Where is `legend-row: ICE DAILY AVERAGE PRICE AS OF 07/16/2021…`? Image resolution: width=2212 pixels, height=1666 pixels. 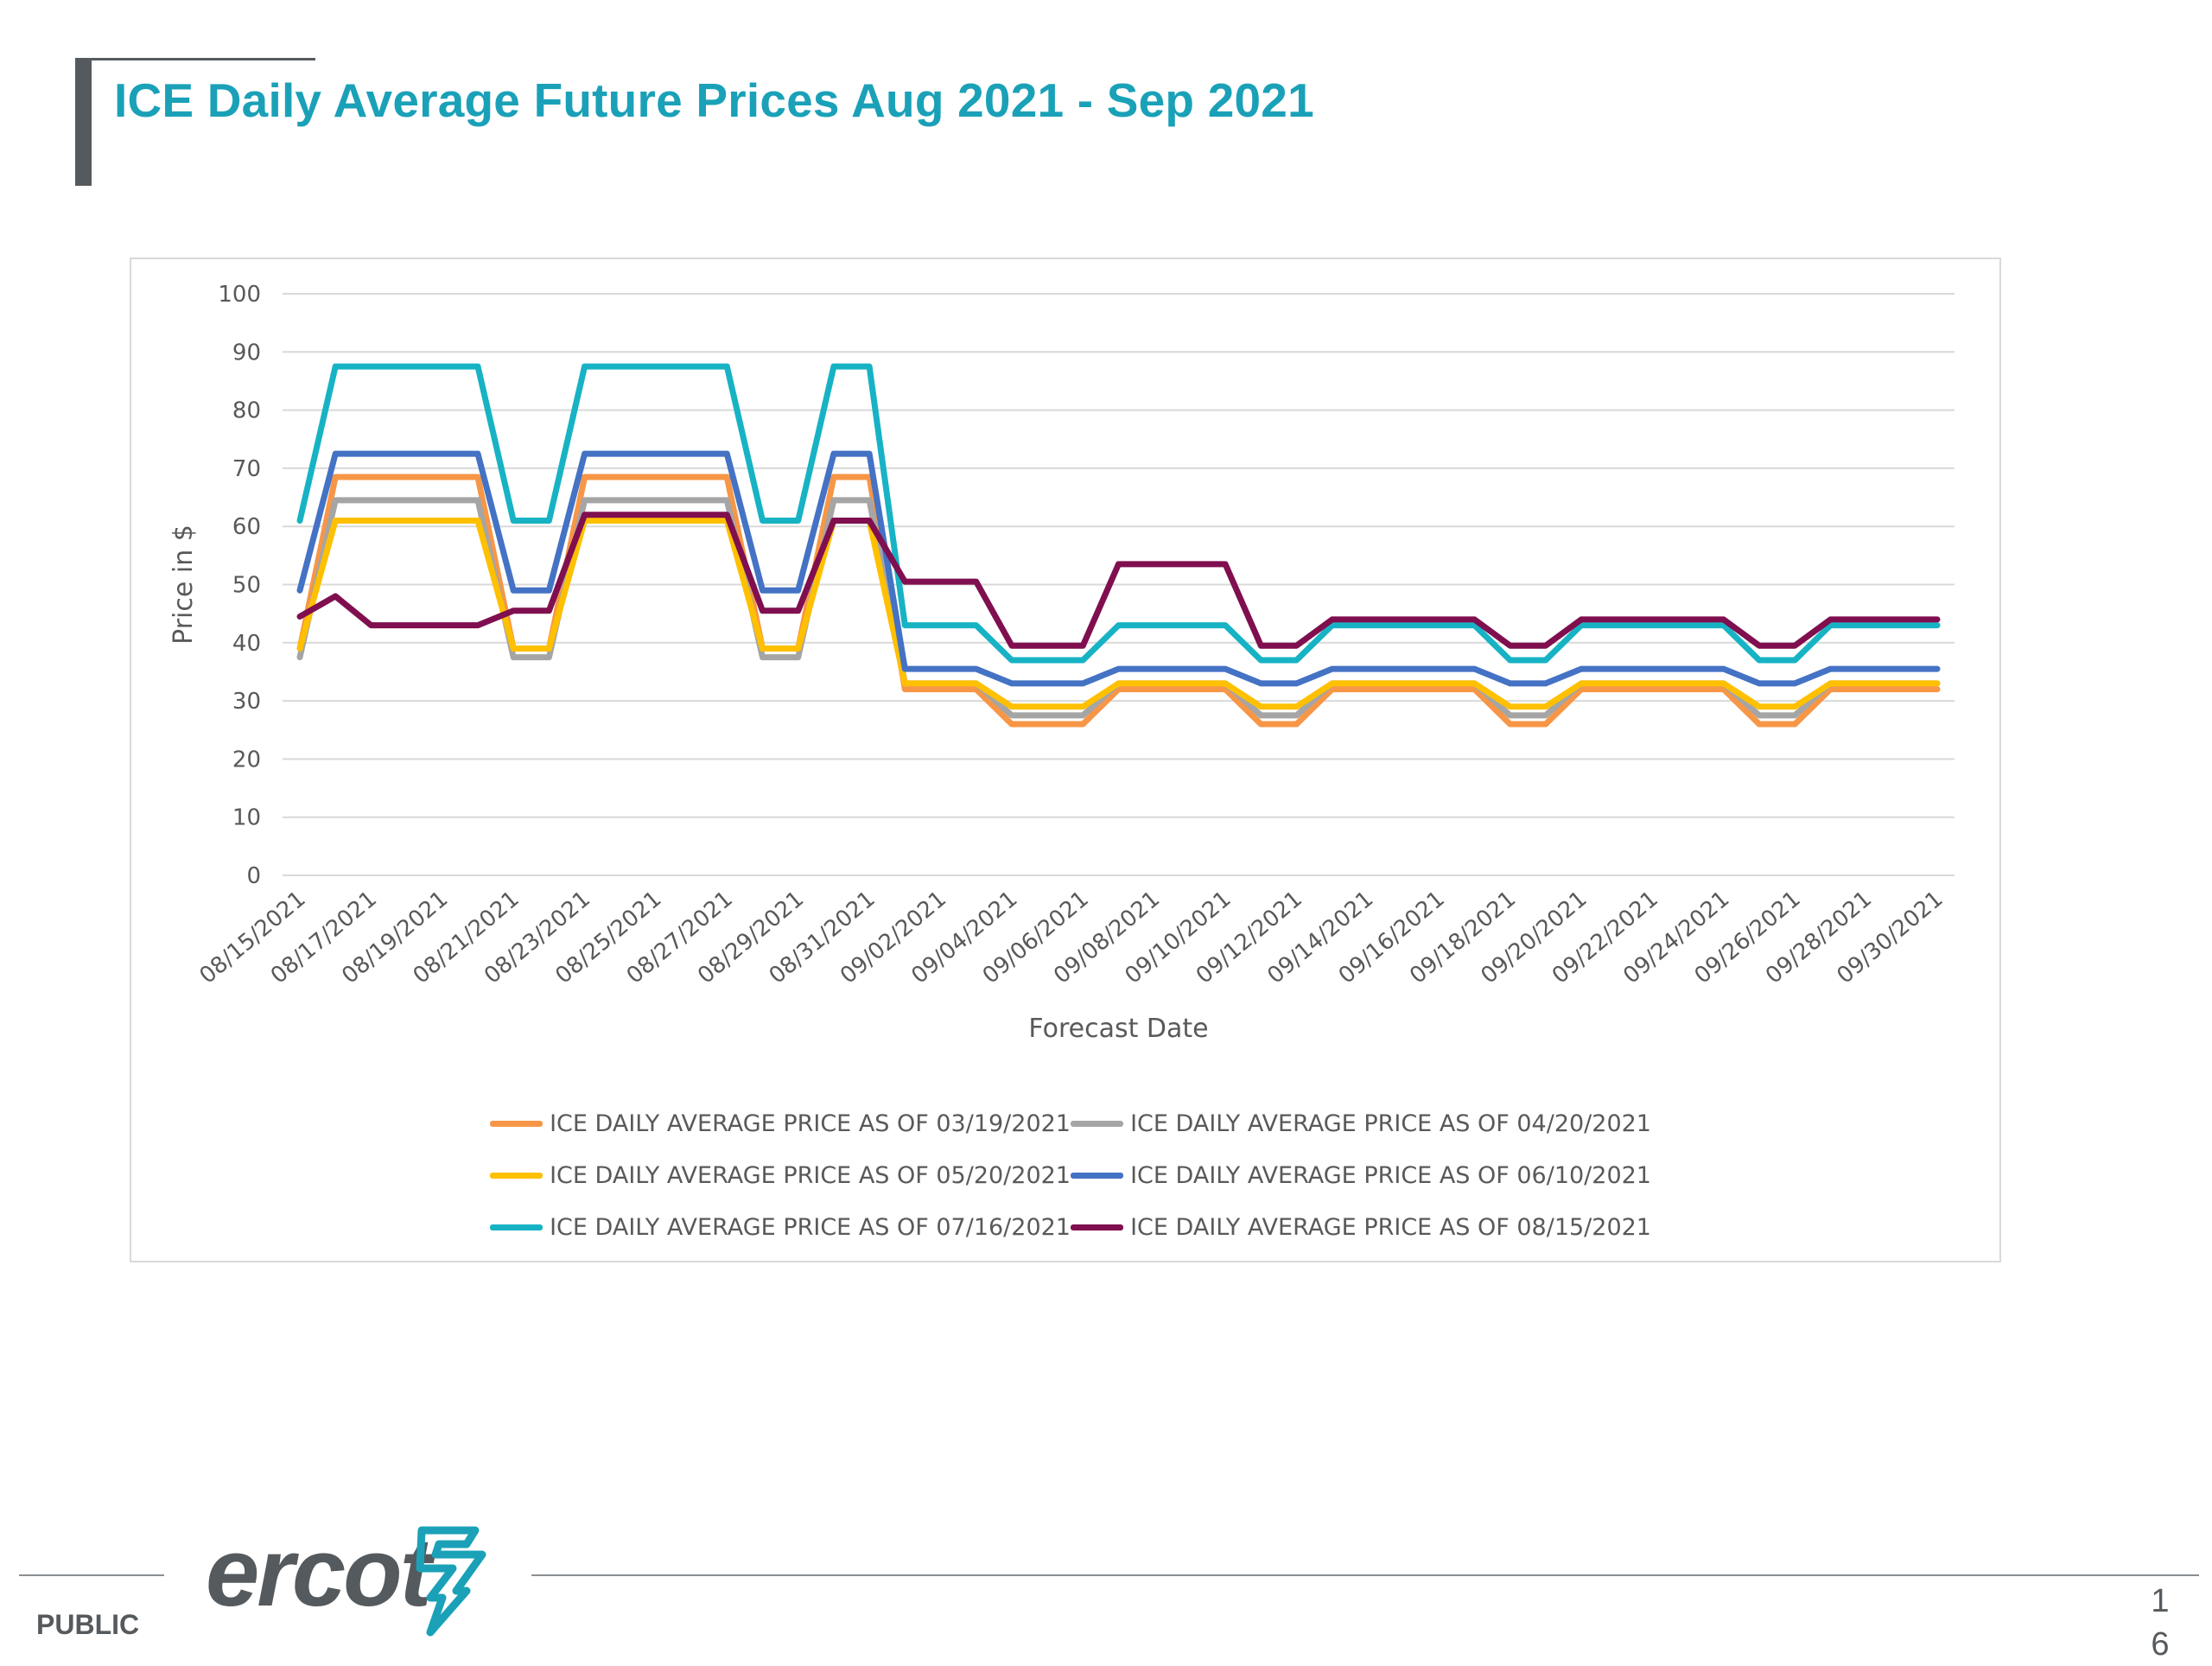 legend-row: ICE DAILY AVERAGE PRICE AS OF 07/16/2021… is located at coordinates (1103, 1227).